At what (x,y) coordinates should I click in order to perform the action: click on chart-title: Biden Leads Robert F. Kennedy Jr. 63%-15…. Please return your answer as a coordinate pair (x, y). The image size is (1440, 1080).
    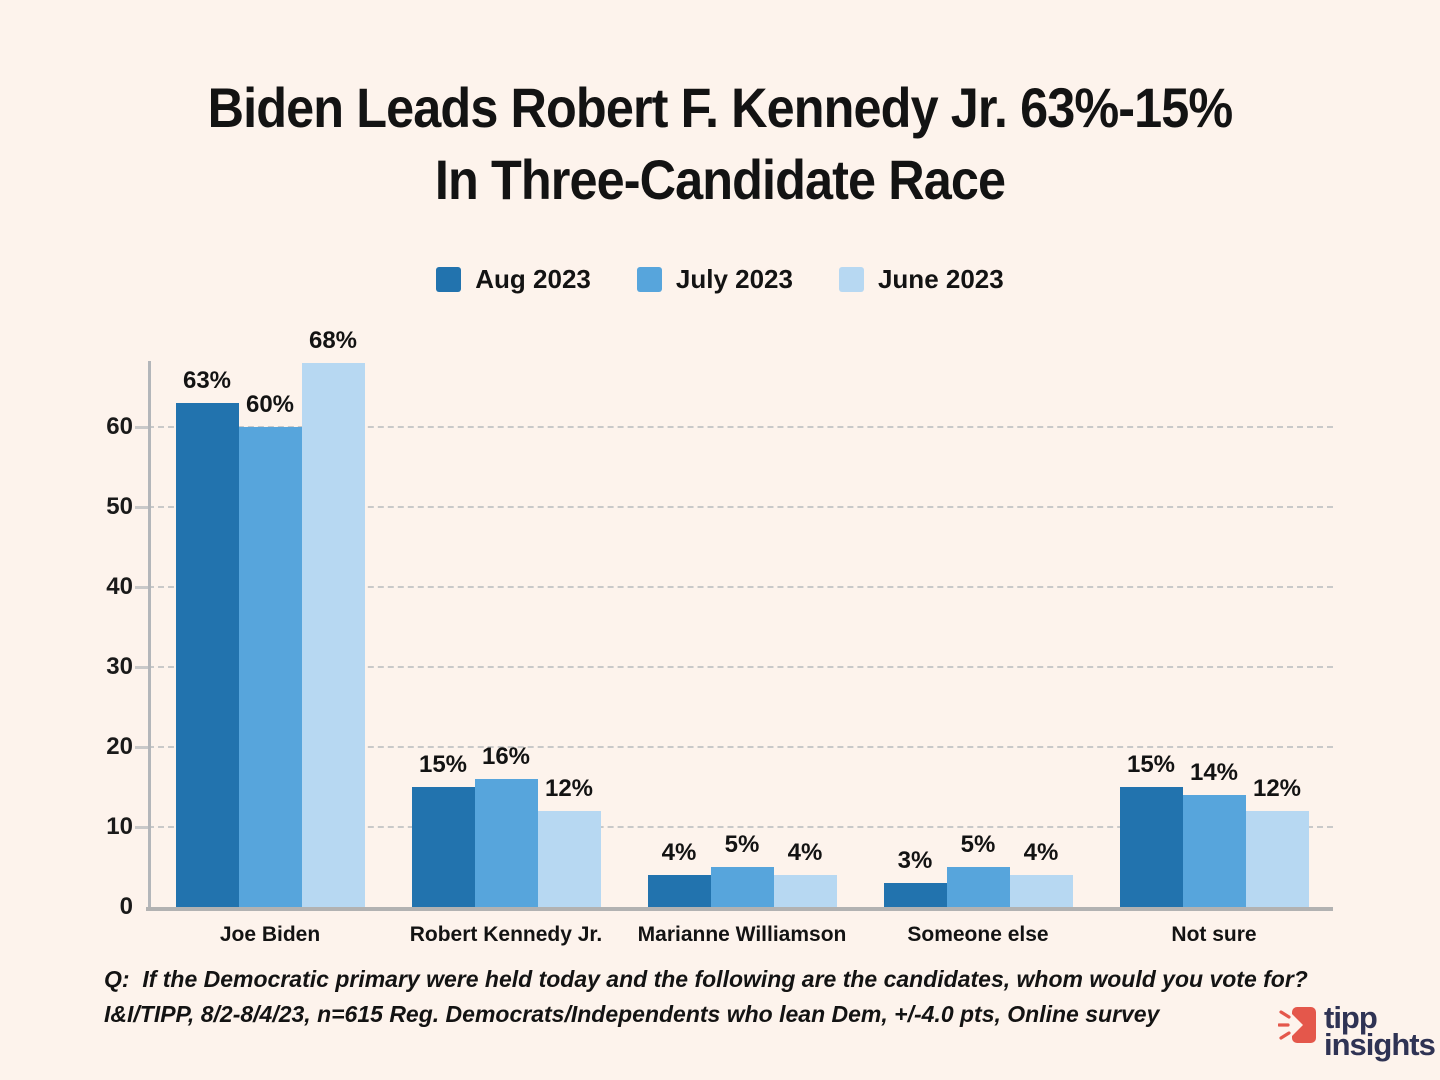
    Looking at the image, I should click on (720, 143).